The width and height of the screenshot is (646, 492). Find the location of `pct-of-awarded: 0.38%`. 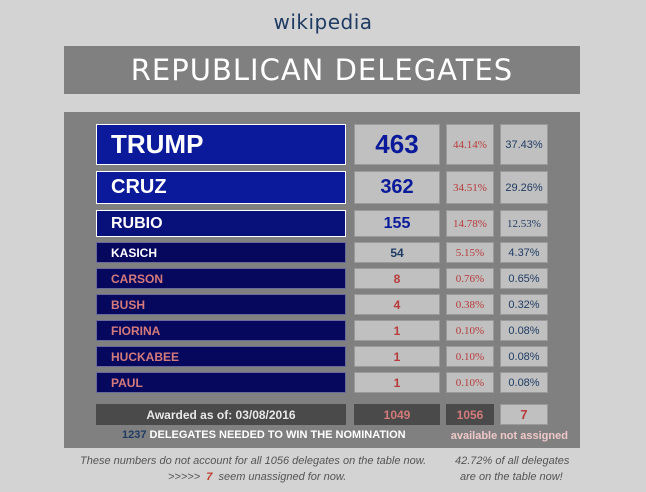

pct-of-awarded: 0.38% is located at coordinates (470, 304).